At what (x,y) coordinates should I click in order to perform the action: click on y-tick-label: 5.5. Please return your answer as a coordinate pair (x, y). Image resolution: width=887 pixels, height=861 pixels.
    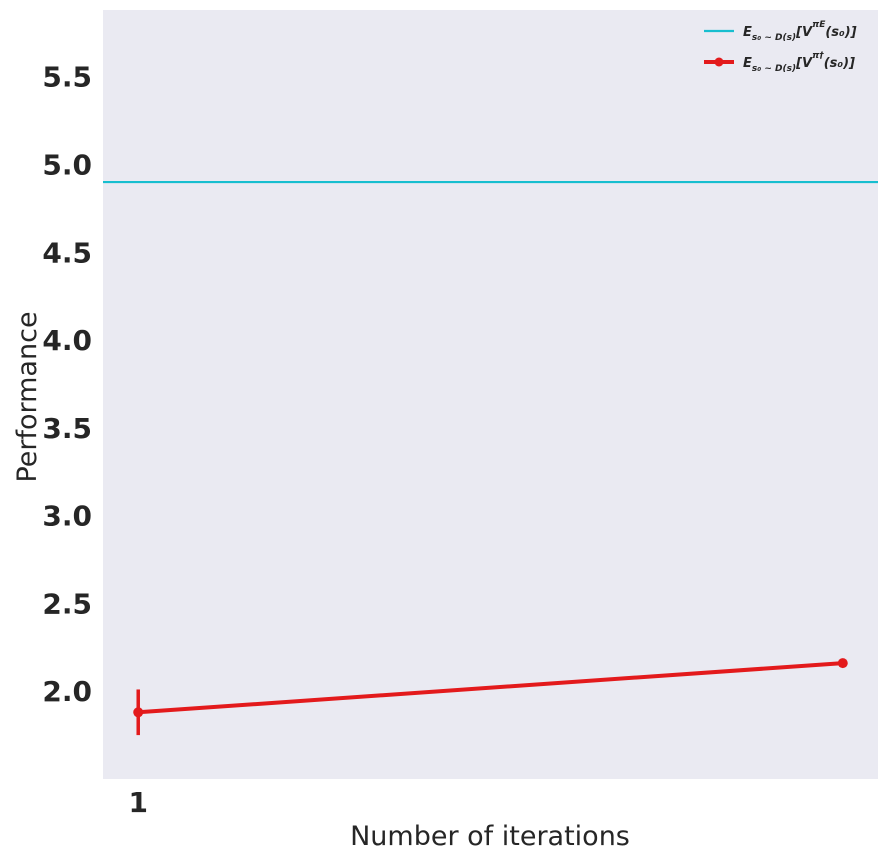
    Looking at the image, I should click on (67, 77).